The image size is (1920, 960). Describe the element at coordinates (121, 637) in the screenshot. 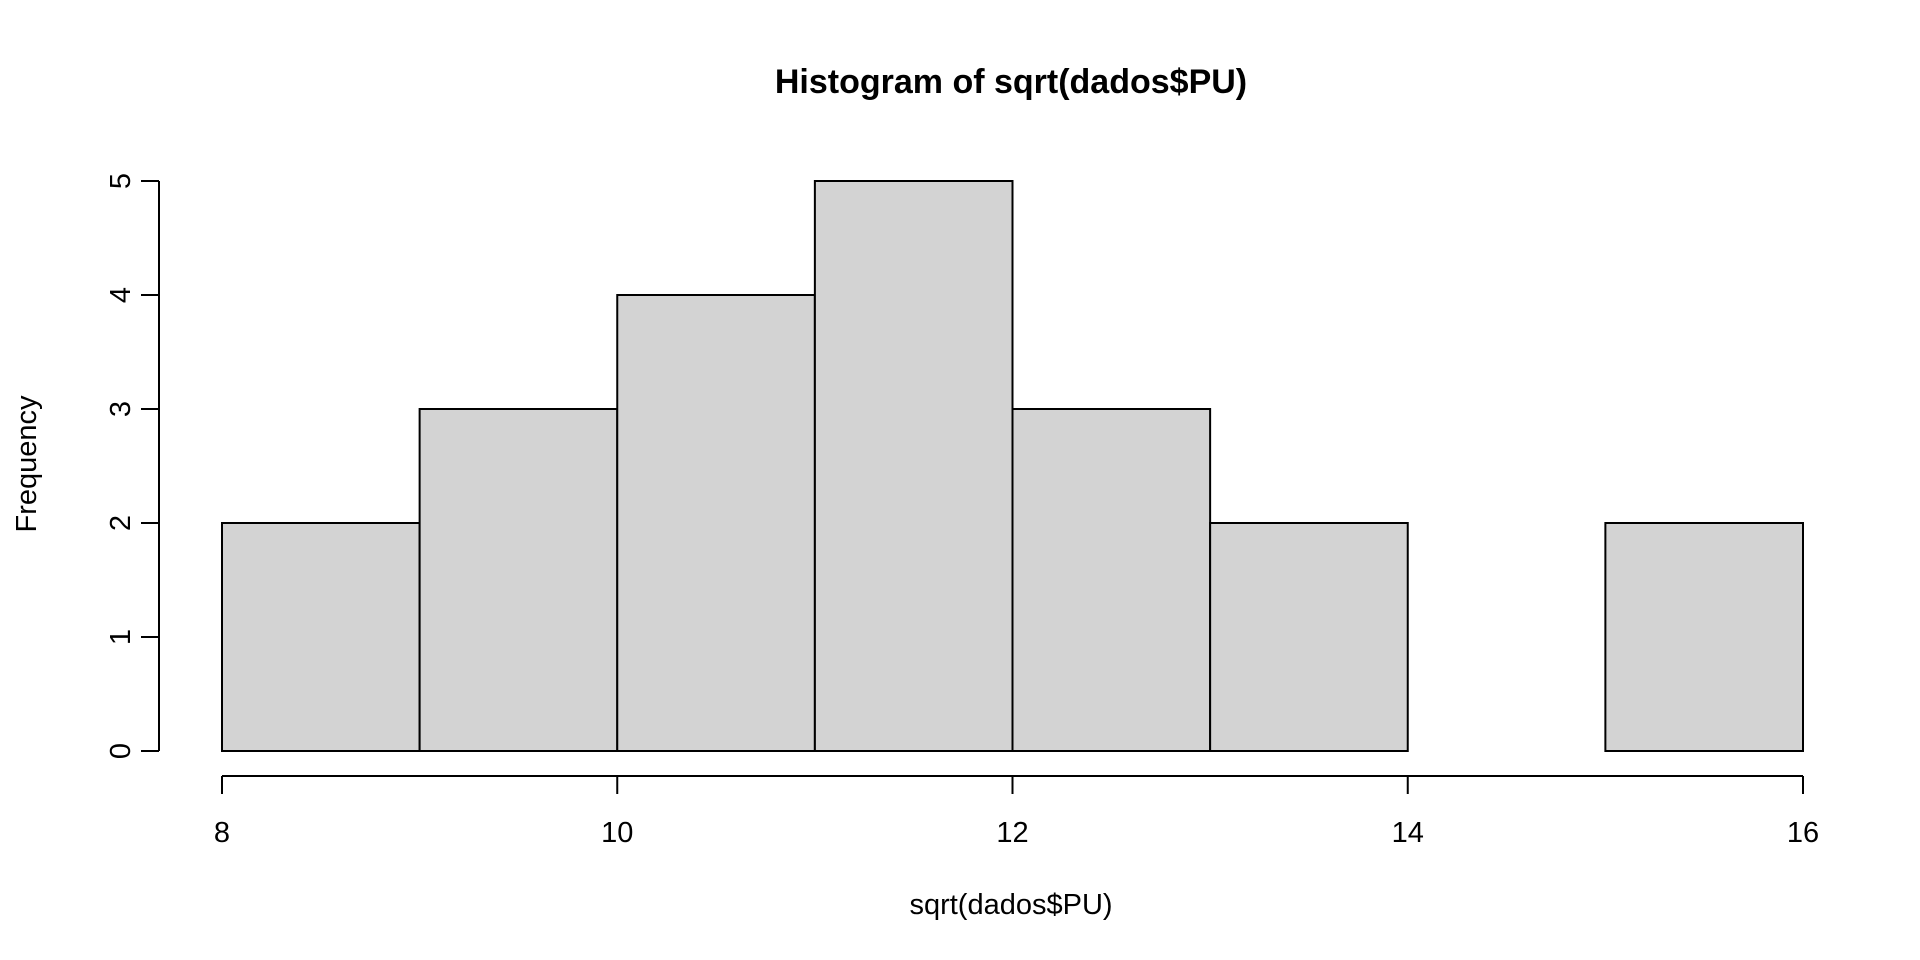

I see `y-tick-label: 1` at that location.